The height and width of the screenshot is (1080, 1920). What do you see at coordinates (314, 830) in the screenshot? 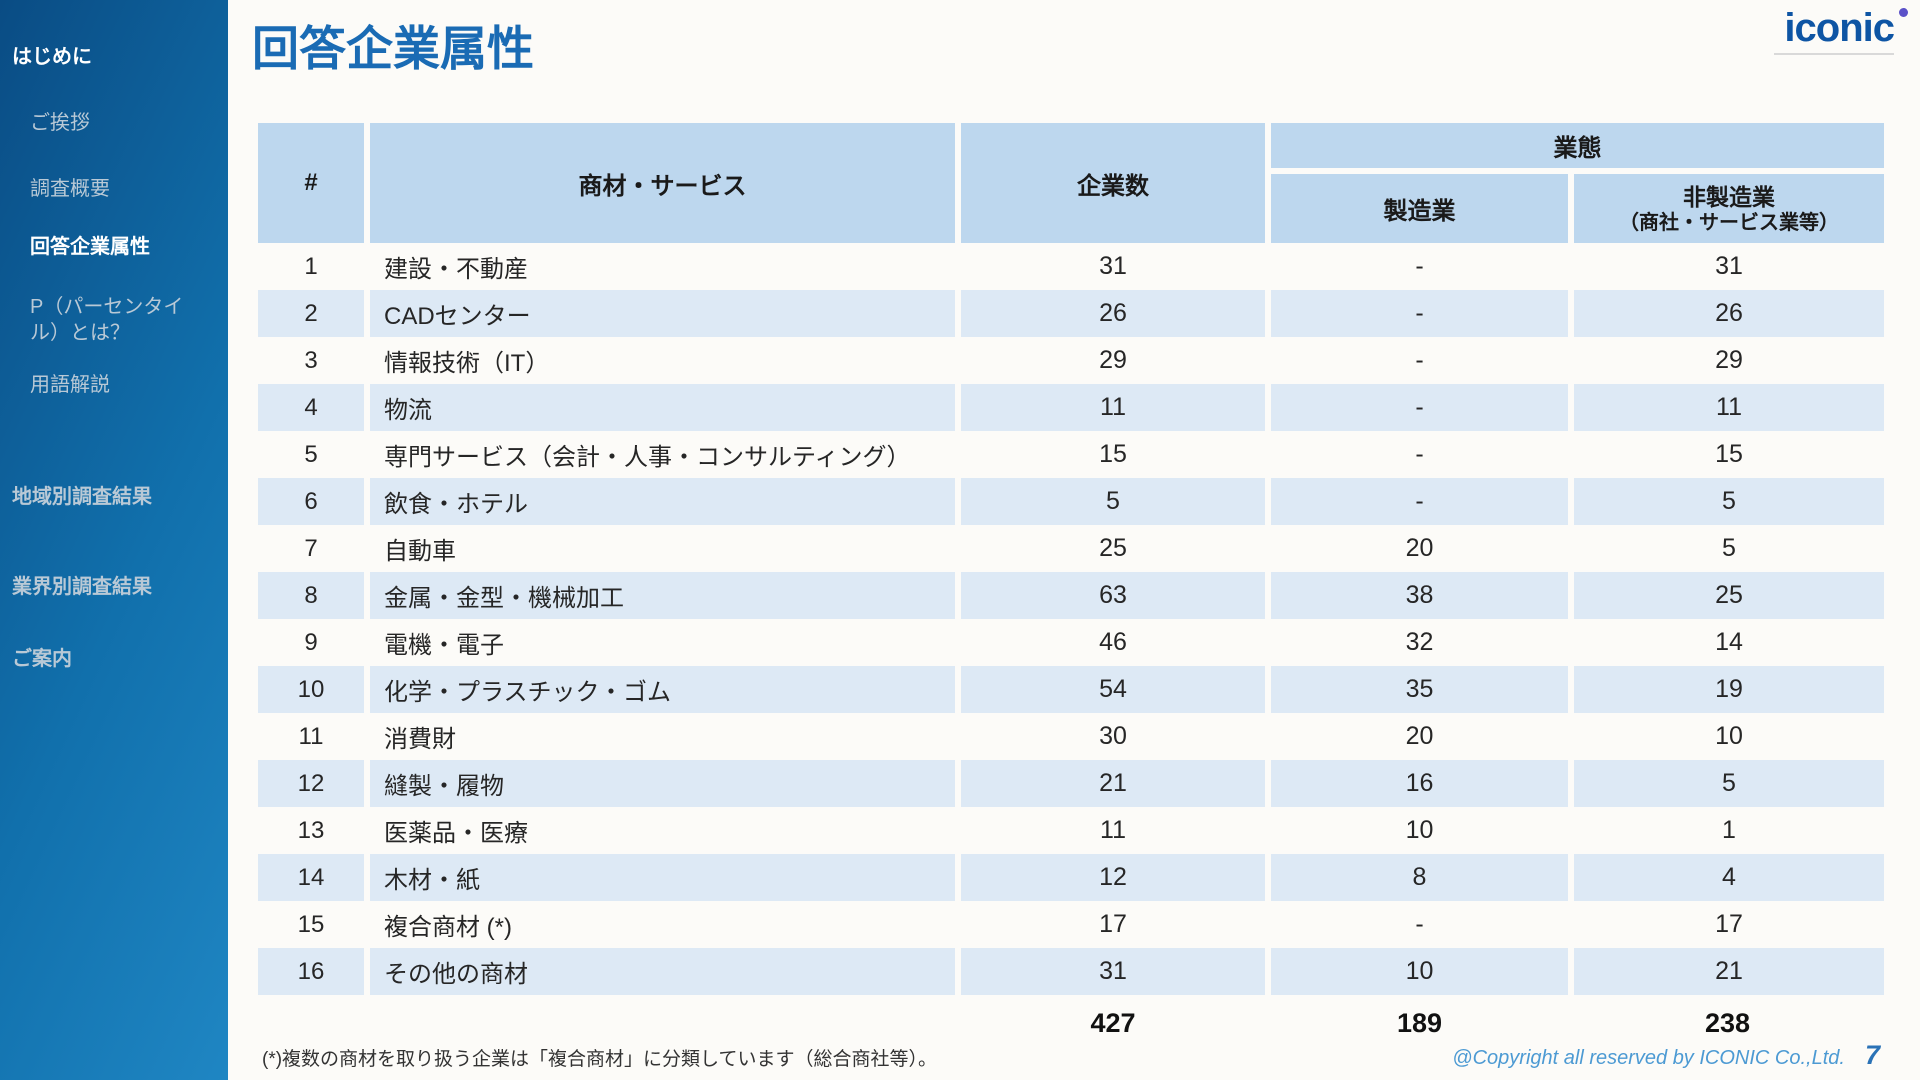
I see `row-number: 13` at bounding box center [314, 830].